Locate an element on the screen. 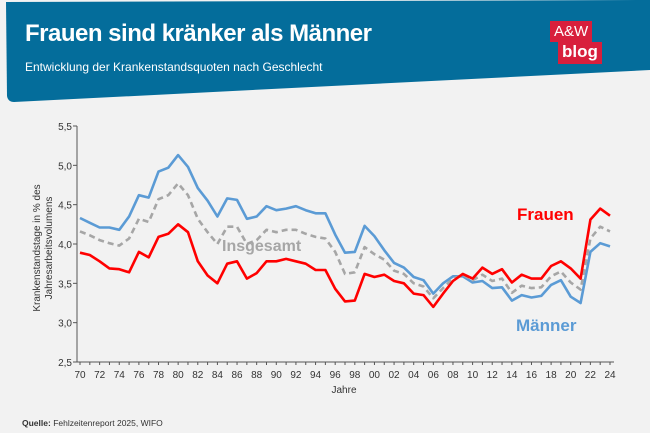 The height and width of the screenshot is (433, 650). x-tick-label: 90 is located at coordinates (277, 375).